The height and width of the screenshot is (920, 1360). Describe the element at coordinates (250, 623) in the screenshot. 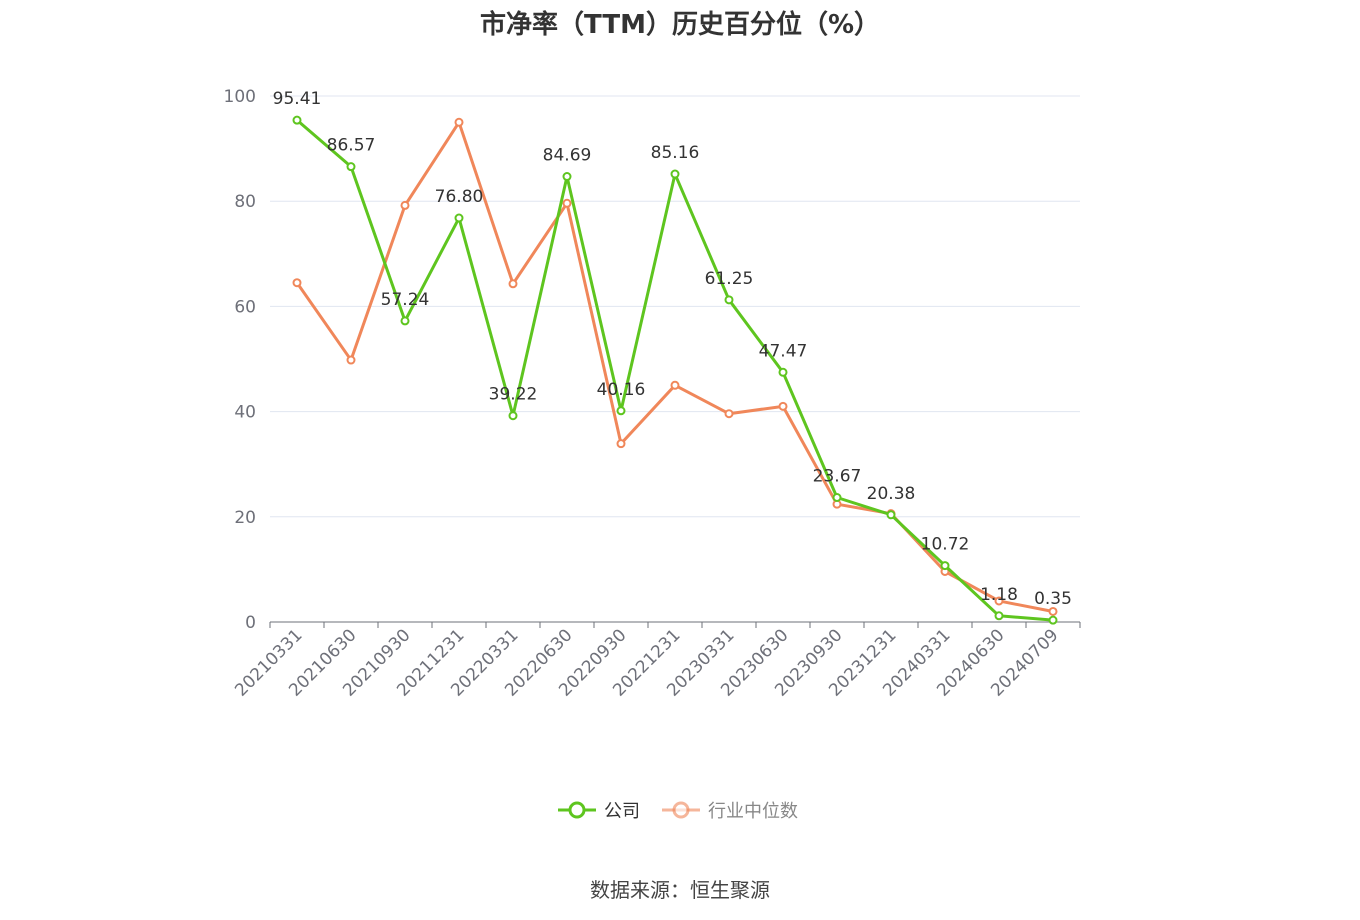

I see `y-tick-label: 0` at that location.